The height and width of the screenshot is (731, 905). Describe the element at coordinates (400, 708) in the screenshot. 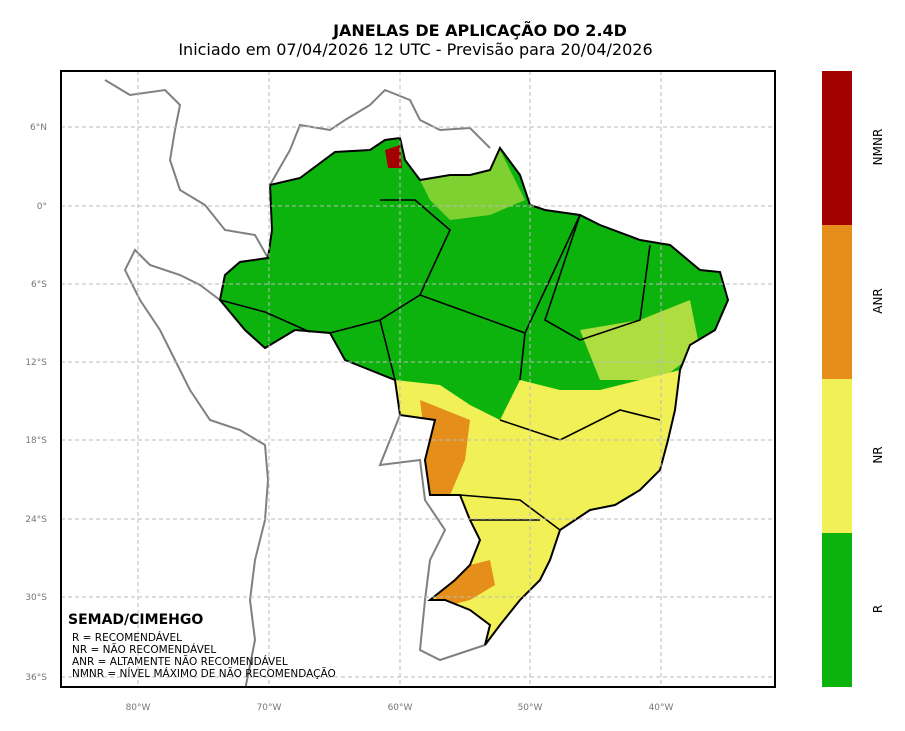

I see `lon-tick-label: 60°W` at that location.